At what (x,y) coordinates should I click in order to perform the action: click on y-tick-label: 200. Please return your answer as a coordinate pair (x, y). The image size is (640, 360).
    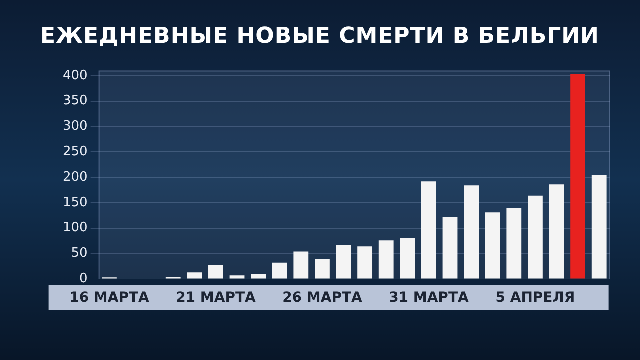
    Looking at the image, I should click on (75, 177).